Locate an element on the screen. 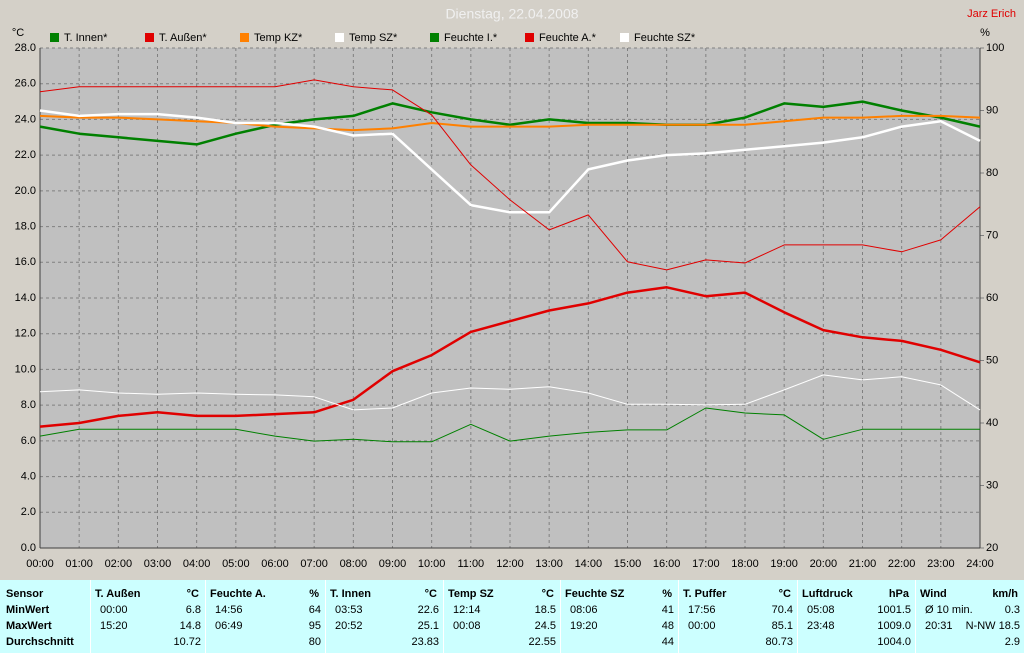  group-unit: hPa is located at coordinates (898, 594).